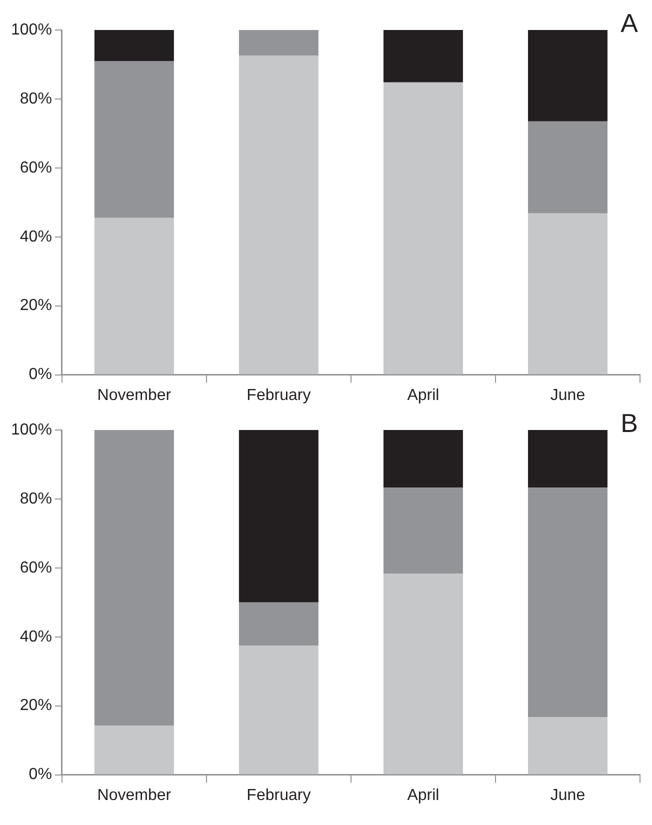 The image size is (652, 825). Describe the element at coordinates (629, 23) in the screenshot. I see `annotation: A` at that location.